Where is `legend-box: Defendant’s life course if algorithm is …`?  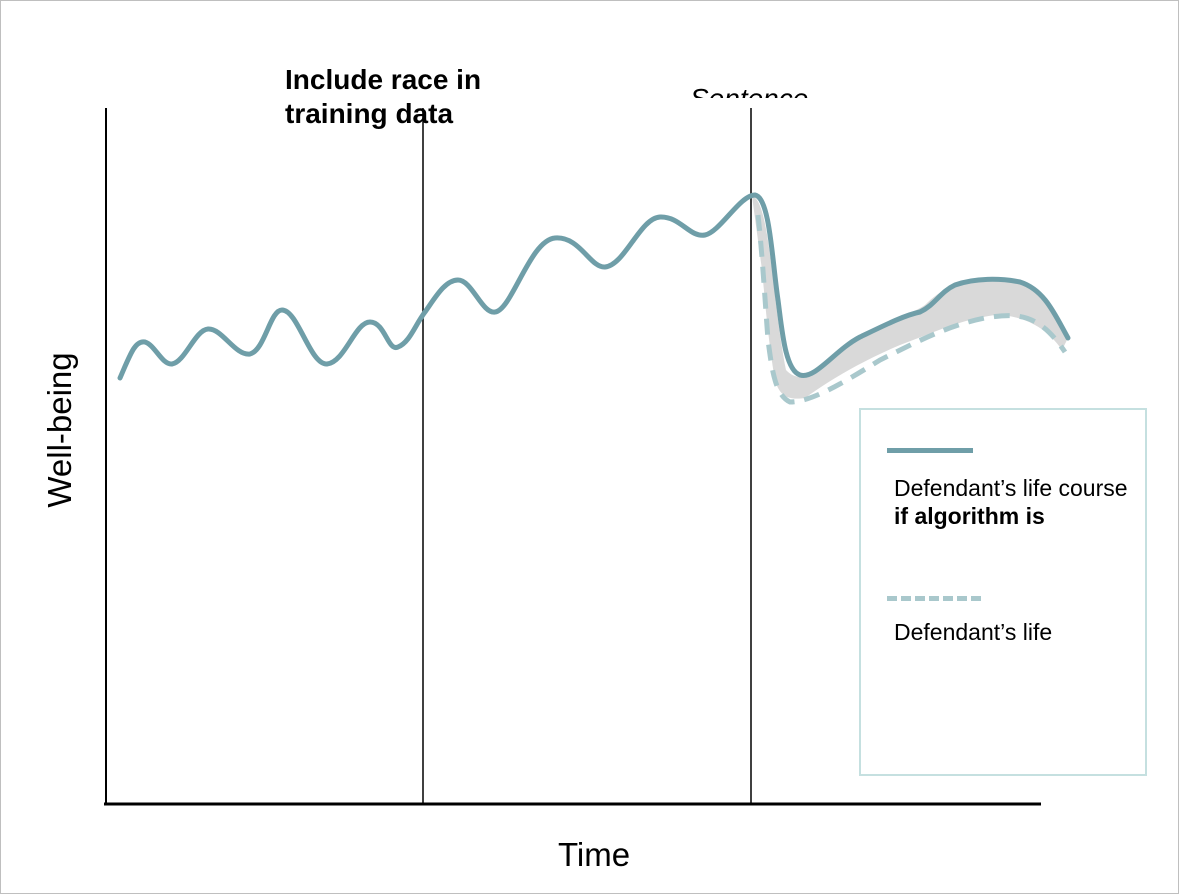 legend-box: Defendant’s life course if algorithm is … is located at coordinates (1003, 592).